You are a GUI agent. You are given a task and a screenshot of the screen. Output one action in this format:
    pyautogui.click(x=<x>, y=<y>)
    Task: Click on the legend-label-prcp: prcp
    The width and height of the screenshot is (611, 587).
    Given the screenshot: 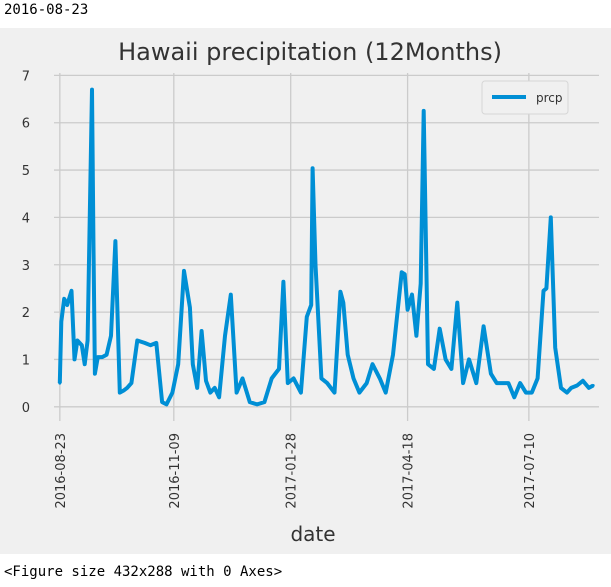 What is the action you would take?
    pyautogui.click(x=549, y=98)
    